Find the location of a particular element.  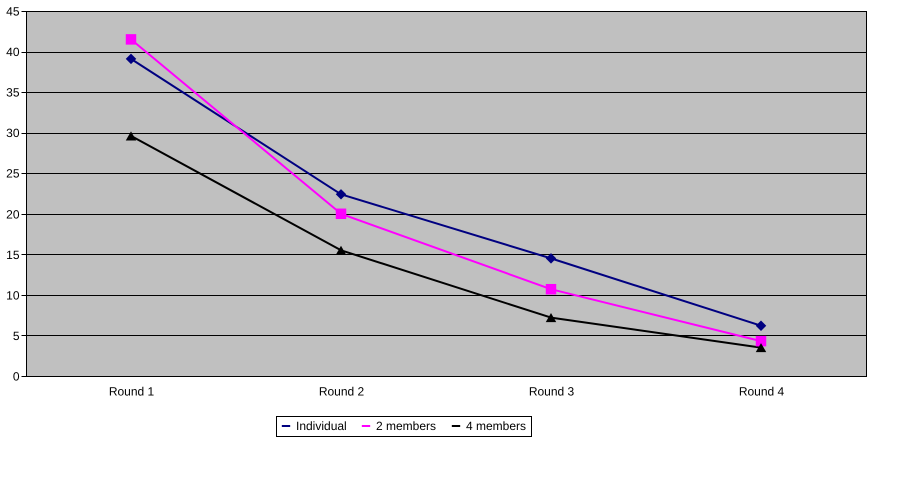

x-tick-label: Round 4 is located at coordinates (761, 391).